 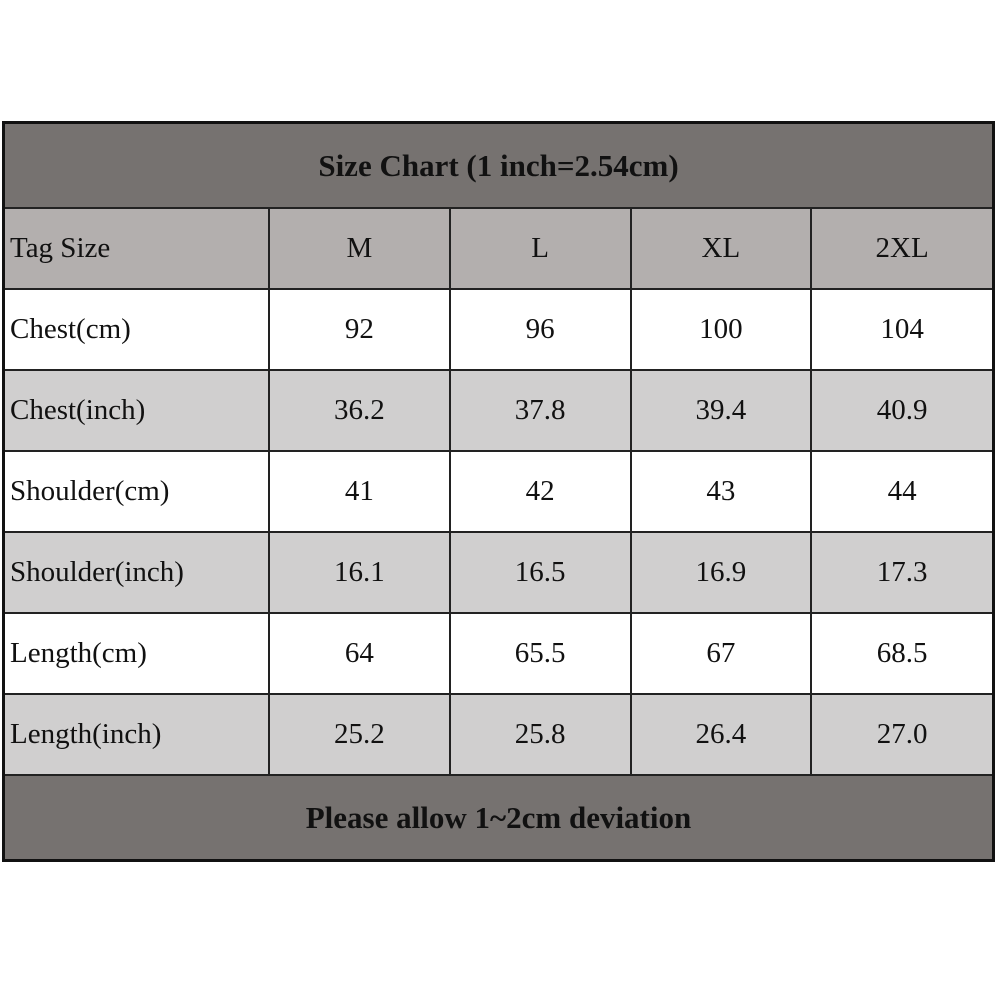 I want to click on header-cell: L, so click(x=540, y=248).